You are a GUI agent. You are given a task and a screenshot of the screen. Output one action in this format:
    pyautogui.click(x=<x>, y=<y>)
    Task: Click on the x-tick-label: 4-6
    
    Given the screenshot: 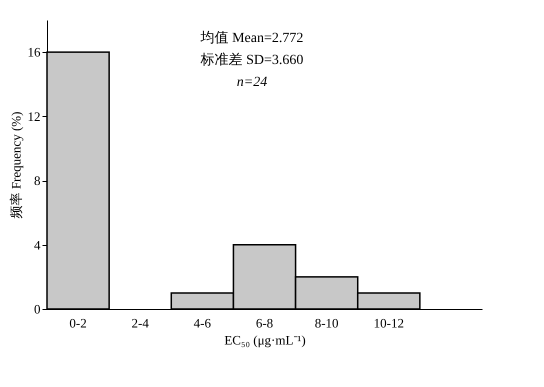 What is the action you would take?
    pyautogui.click(x=203, y=323)
    